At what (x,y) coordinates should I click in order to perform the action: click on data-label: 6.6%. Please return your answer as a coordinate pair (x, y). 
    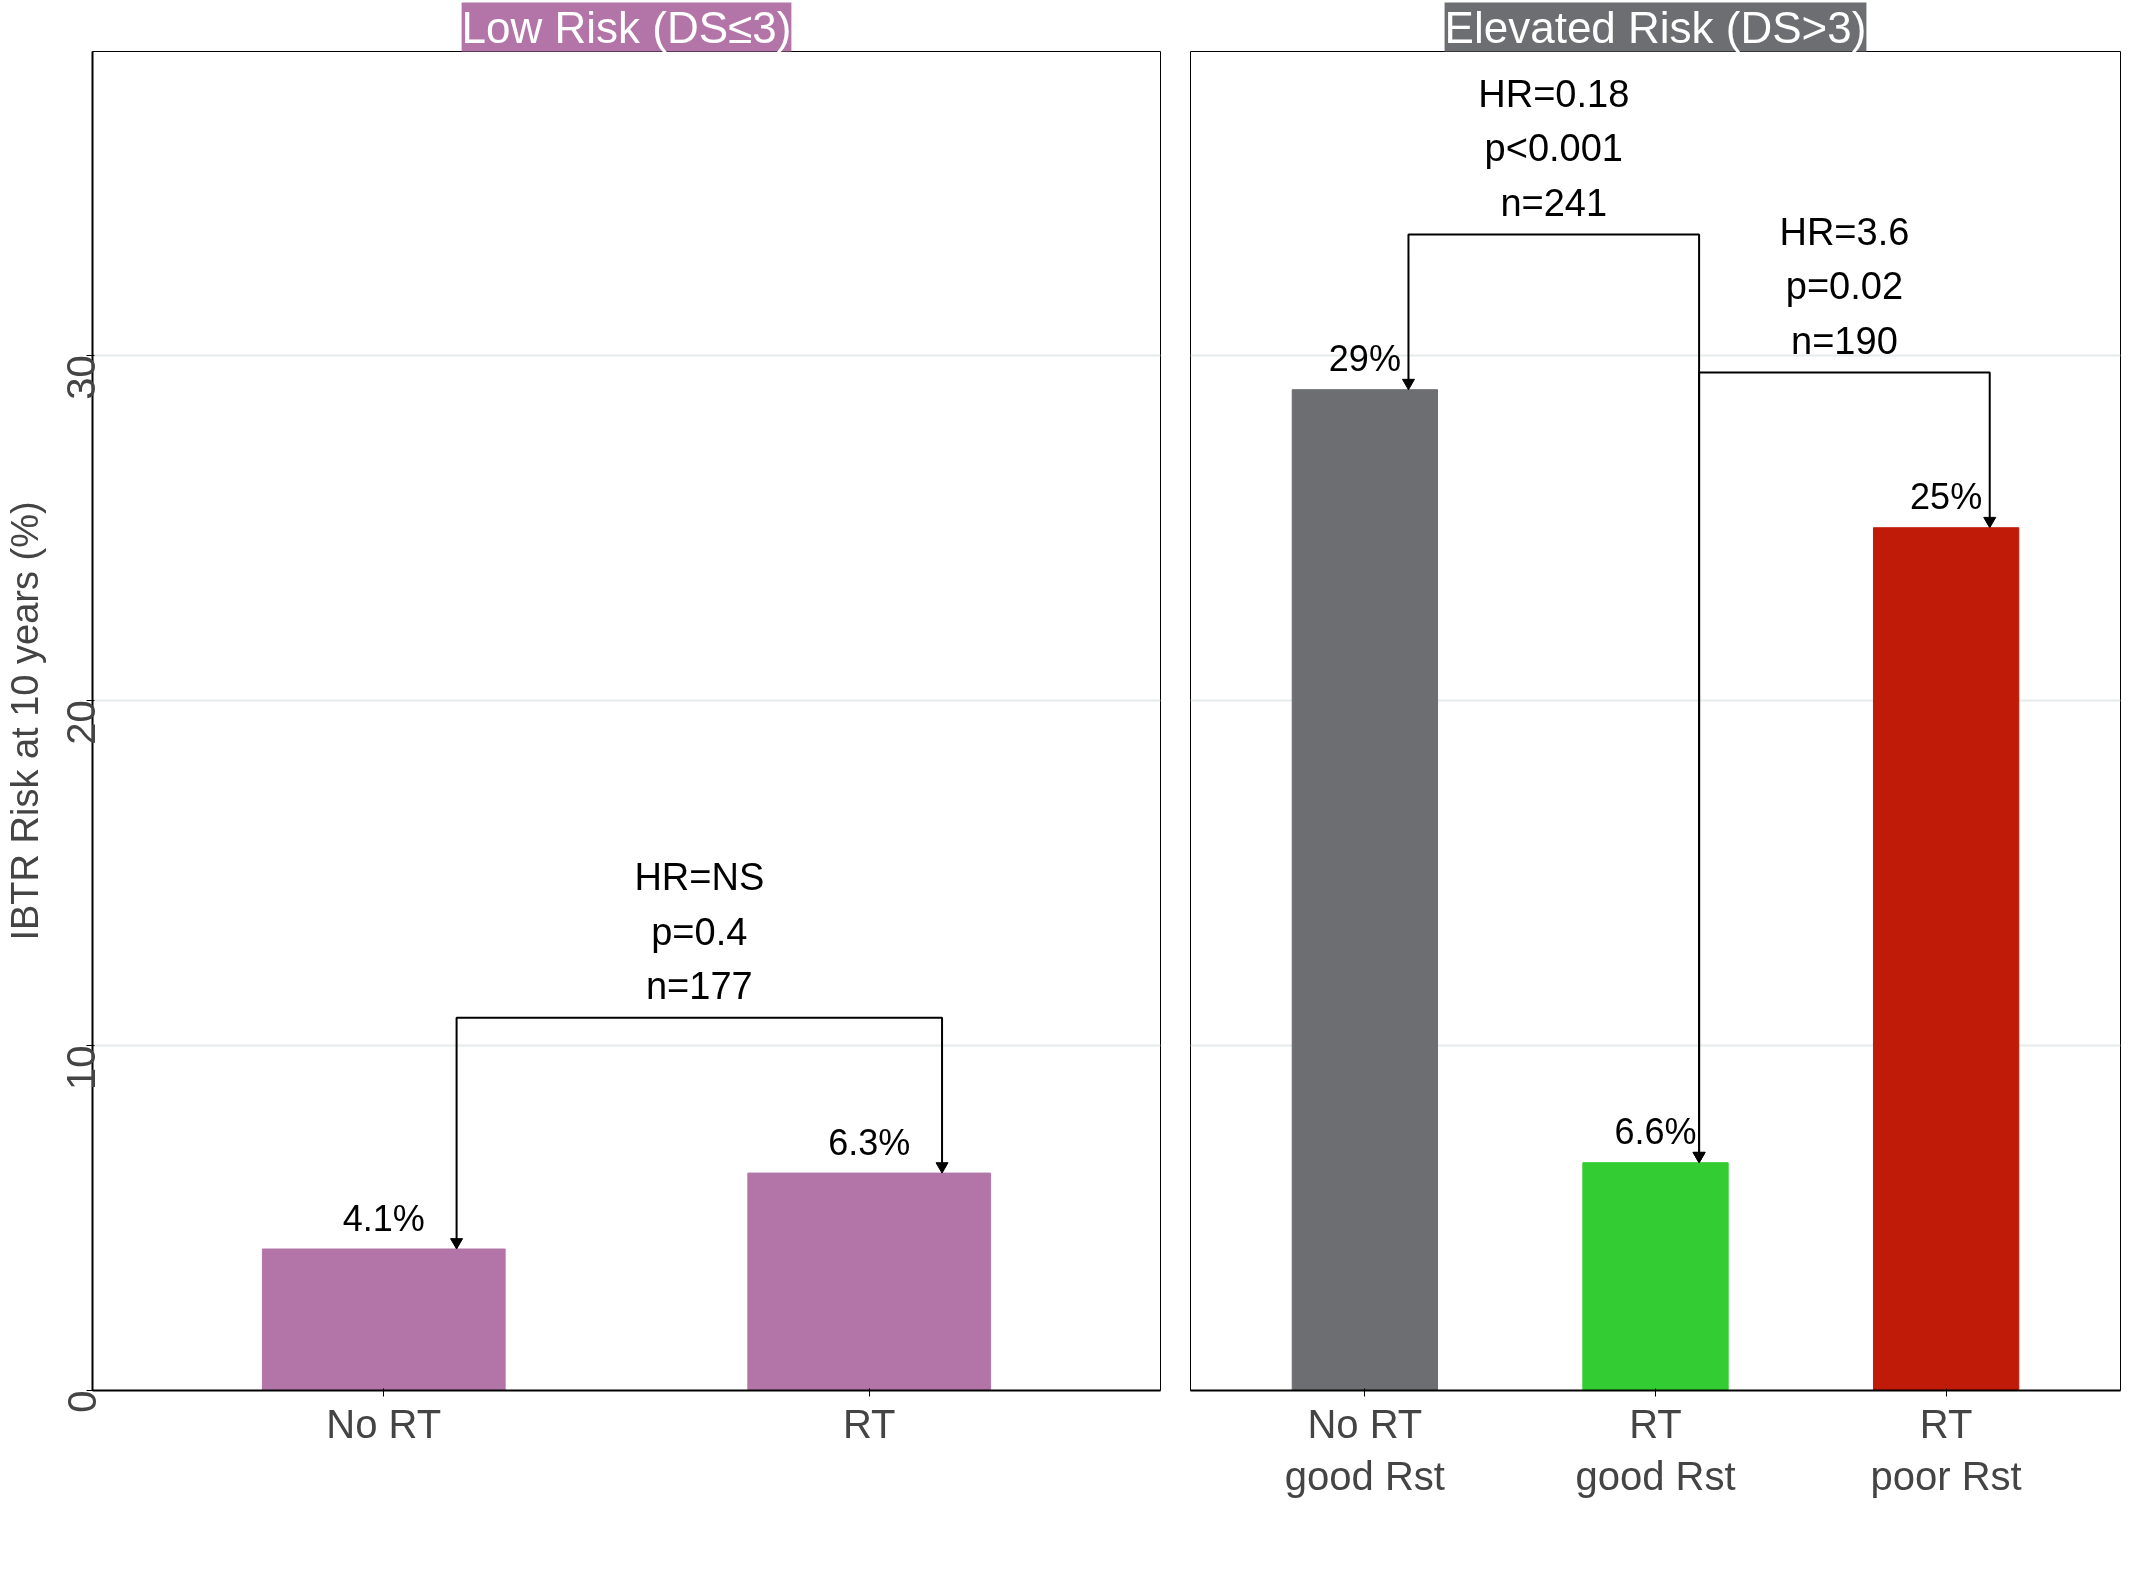
    Looking at the image, I should click on (1655, 1132).